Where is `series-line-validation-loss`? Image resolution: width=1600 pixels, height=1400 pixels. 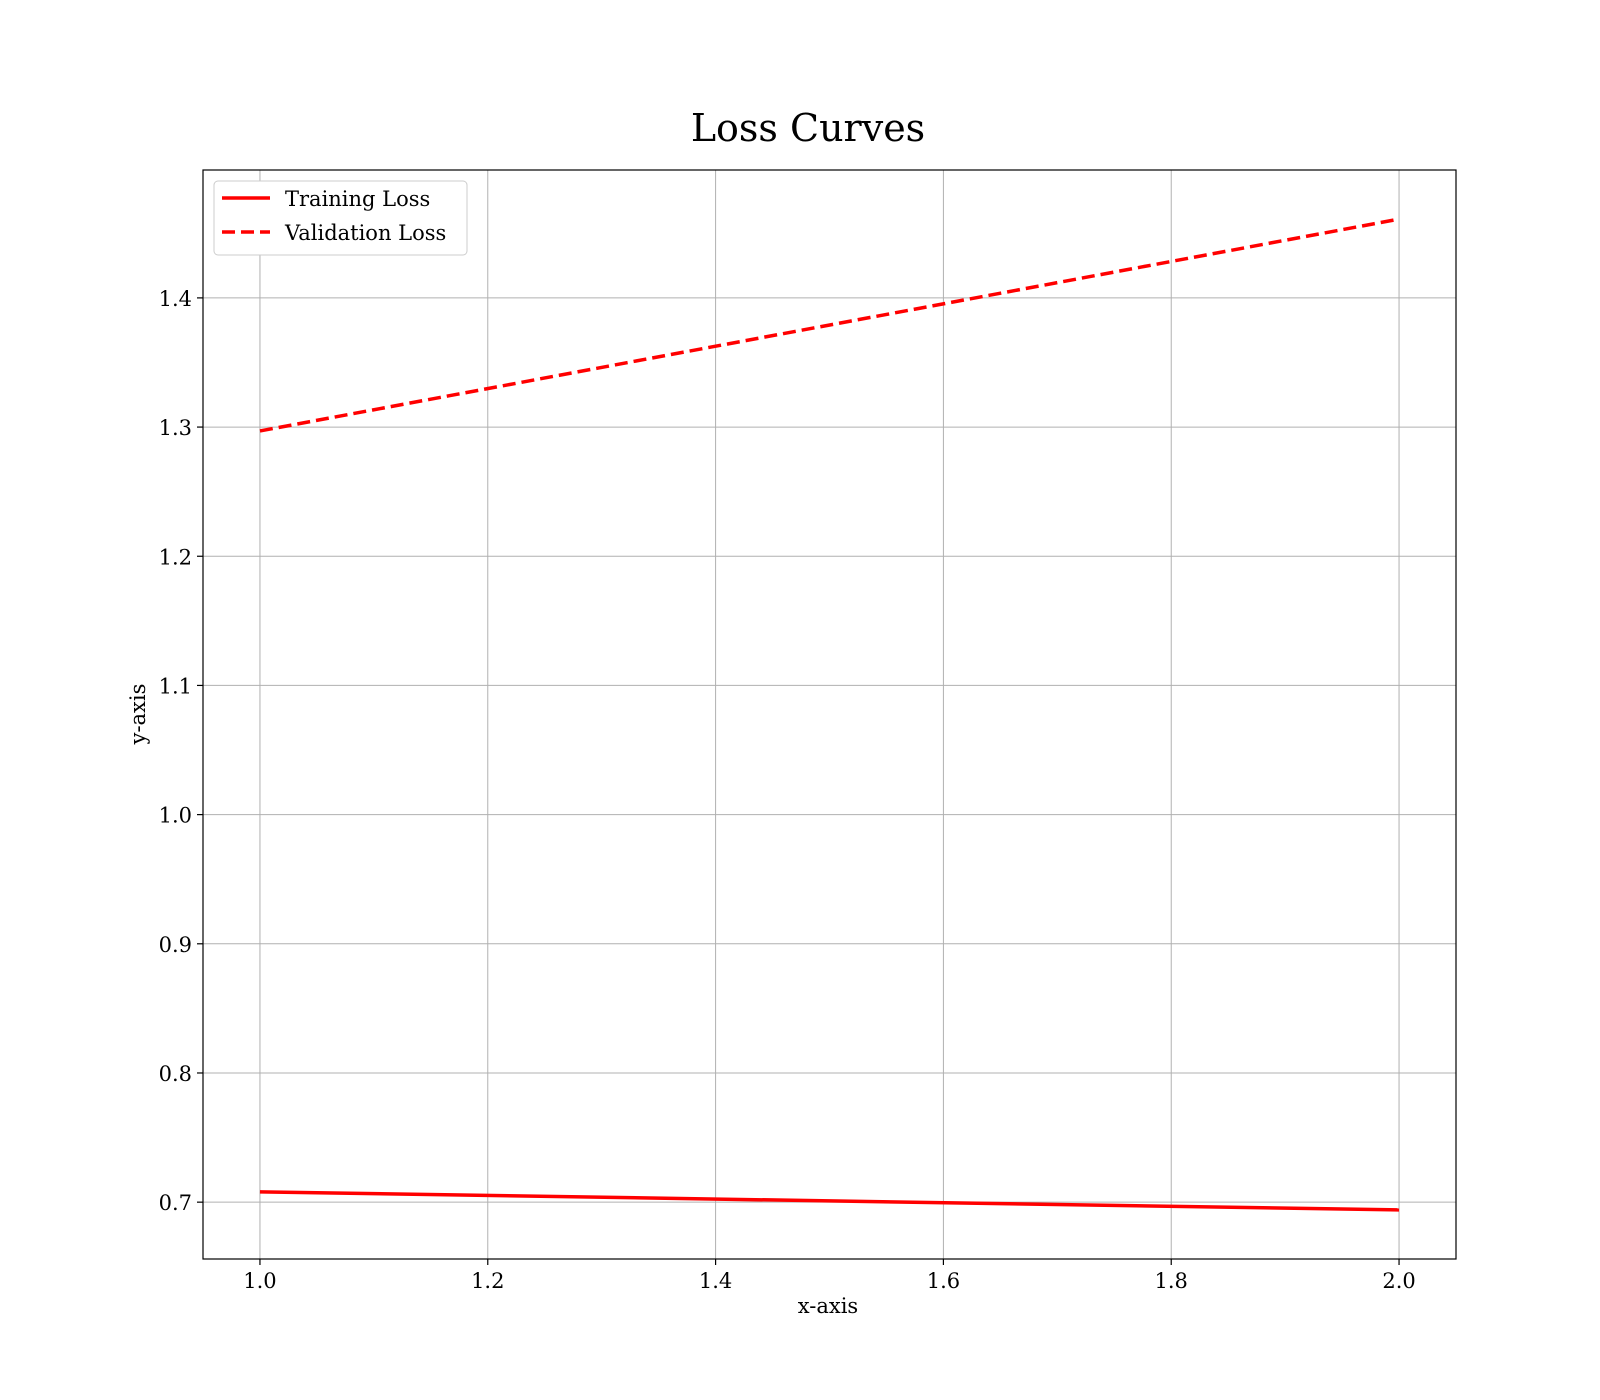 series-line-validation-loss is located at coordinates (829, 325).